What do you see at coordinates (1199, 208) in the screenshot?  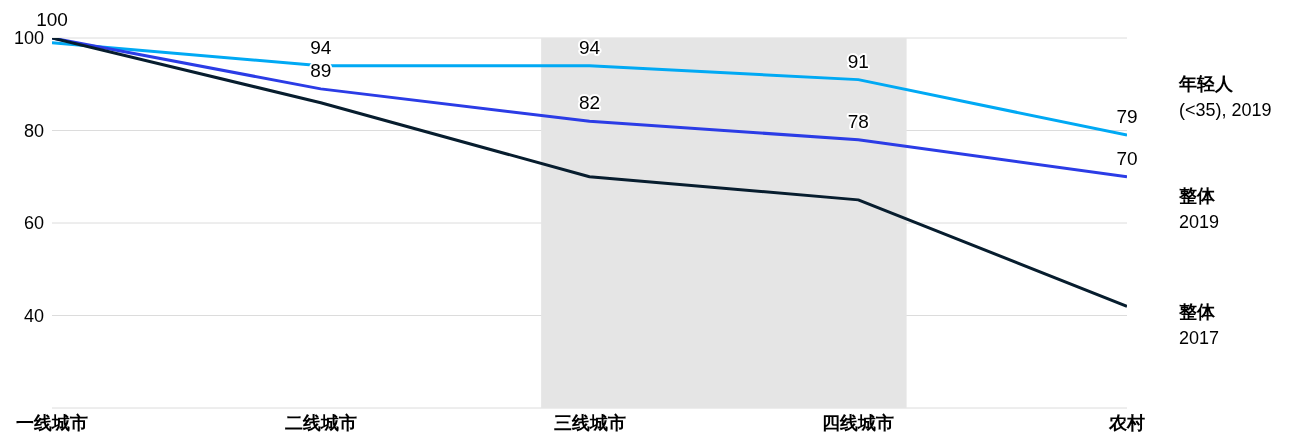 I see `text: 整体 2019` at bounding box center [1199, 208].